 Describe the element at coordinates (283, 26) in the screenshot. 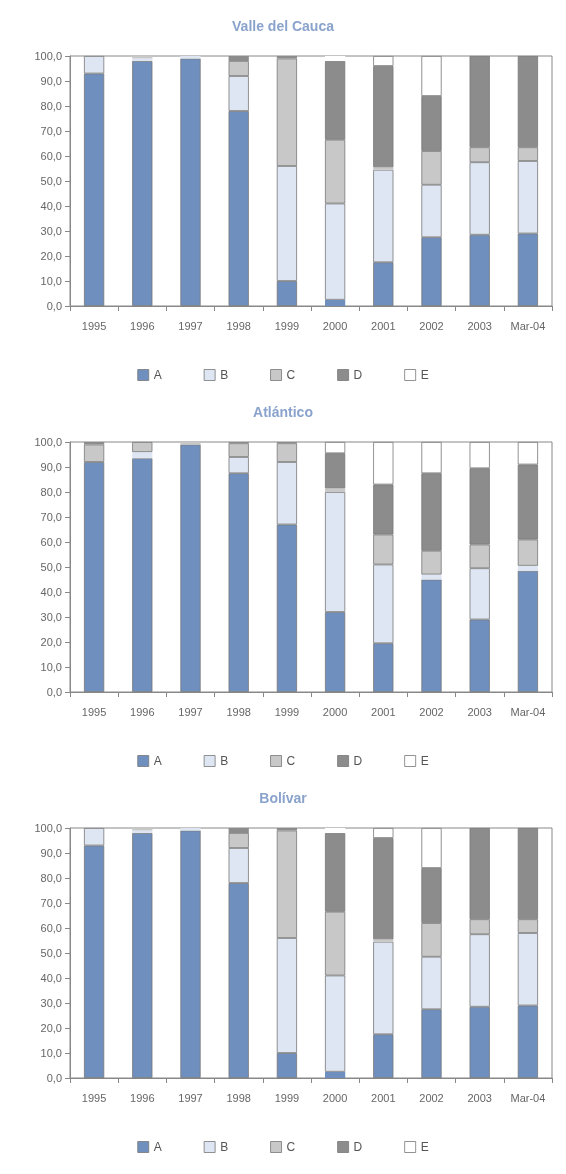

I see `chart-title: Valle del Cauca` at that location.